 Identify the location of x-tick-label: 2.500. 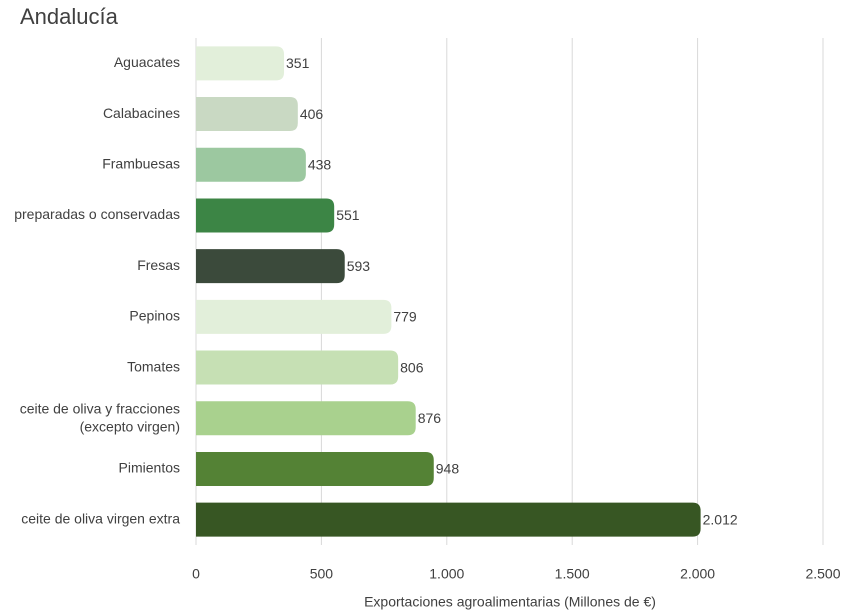
(822, 574).